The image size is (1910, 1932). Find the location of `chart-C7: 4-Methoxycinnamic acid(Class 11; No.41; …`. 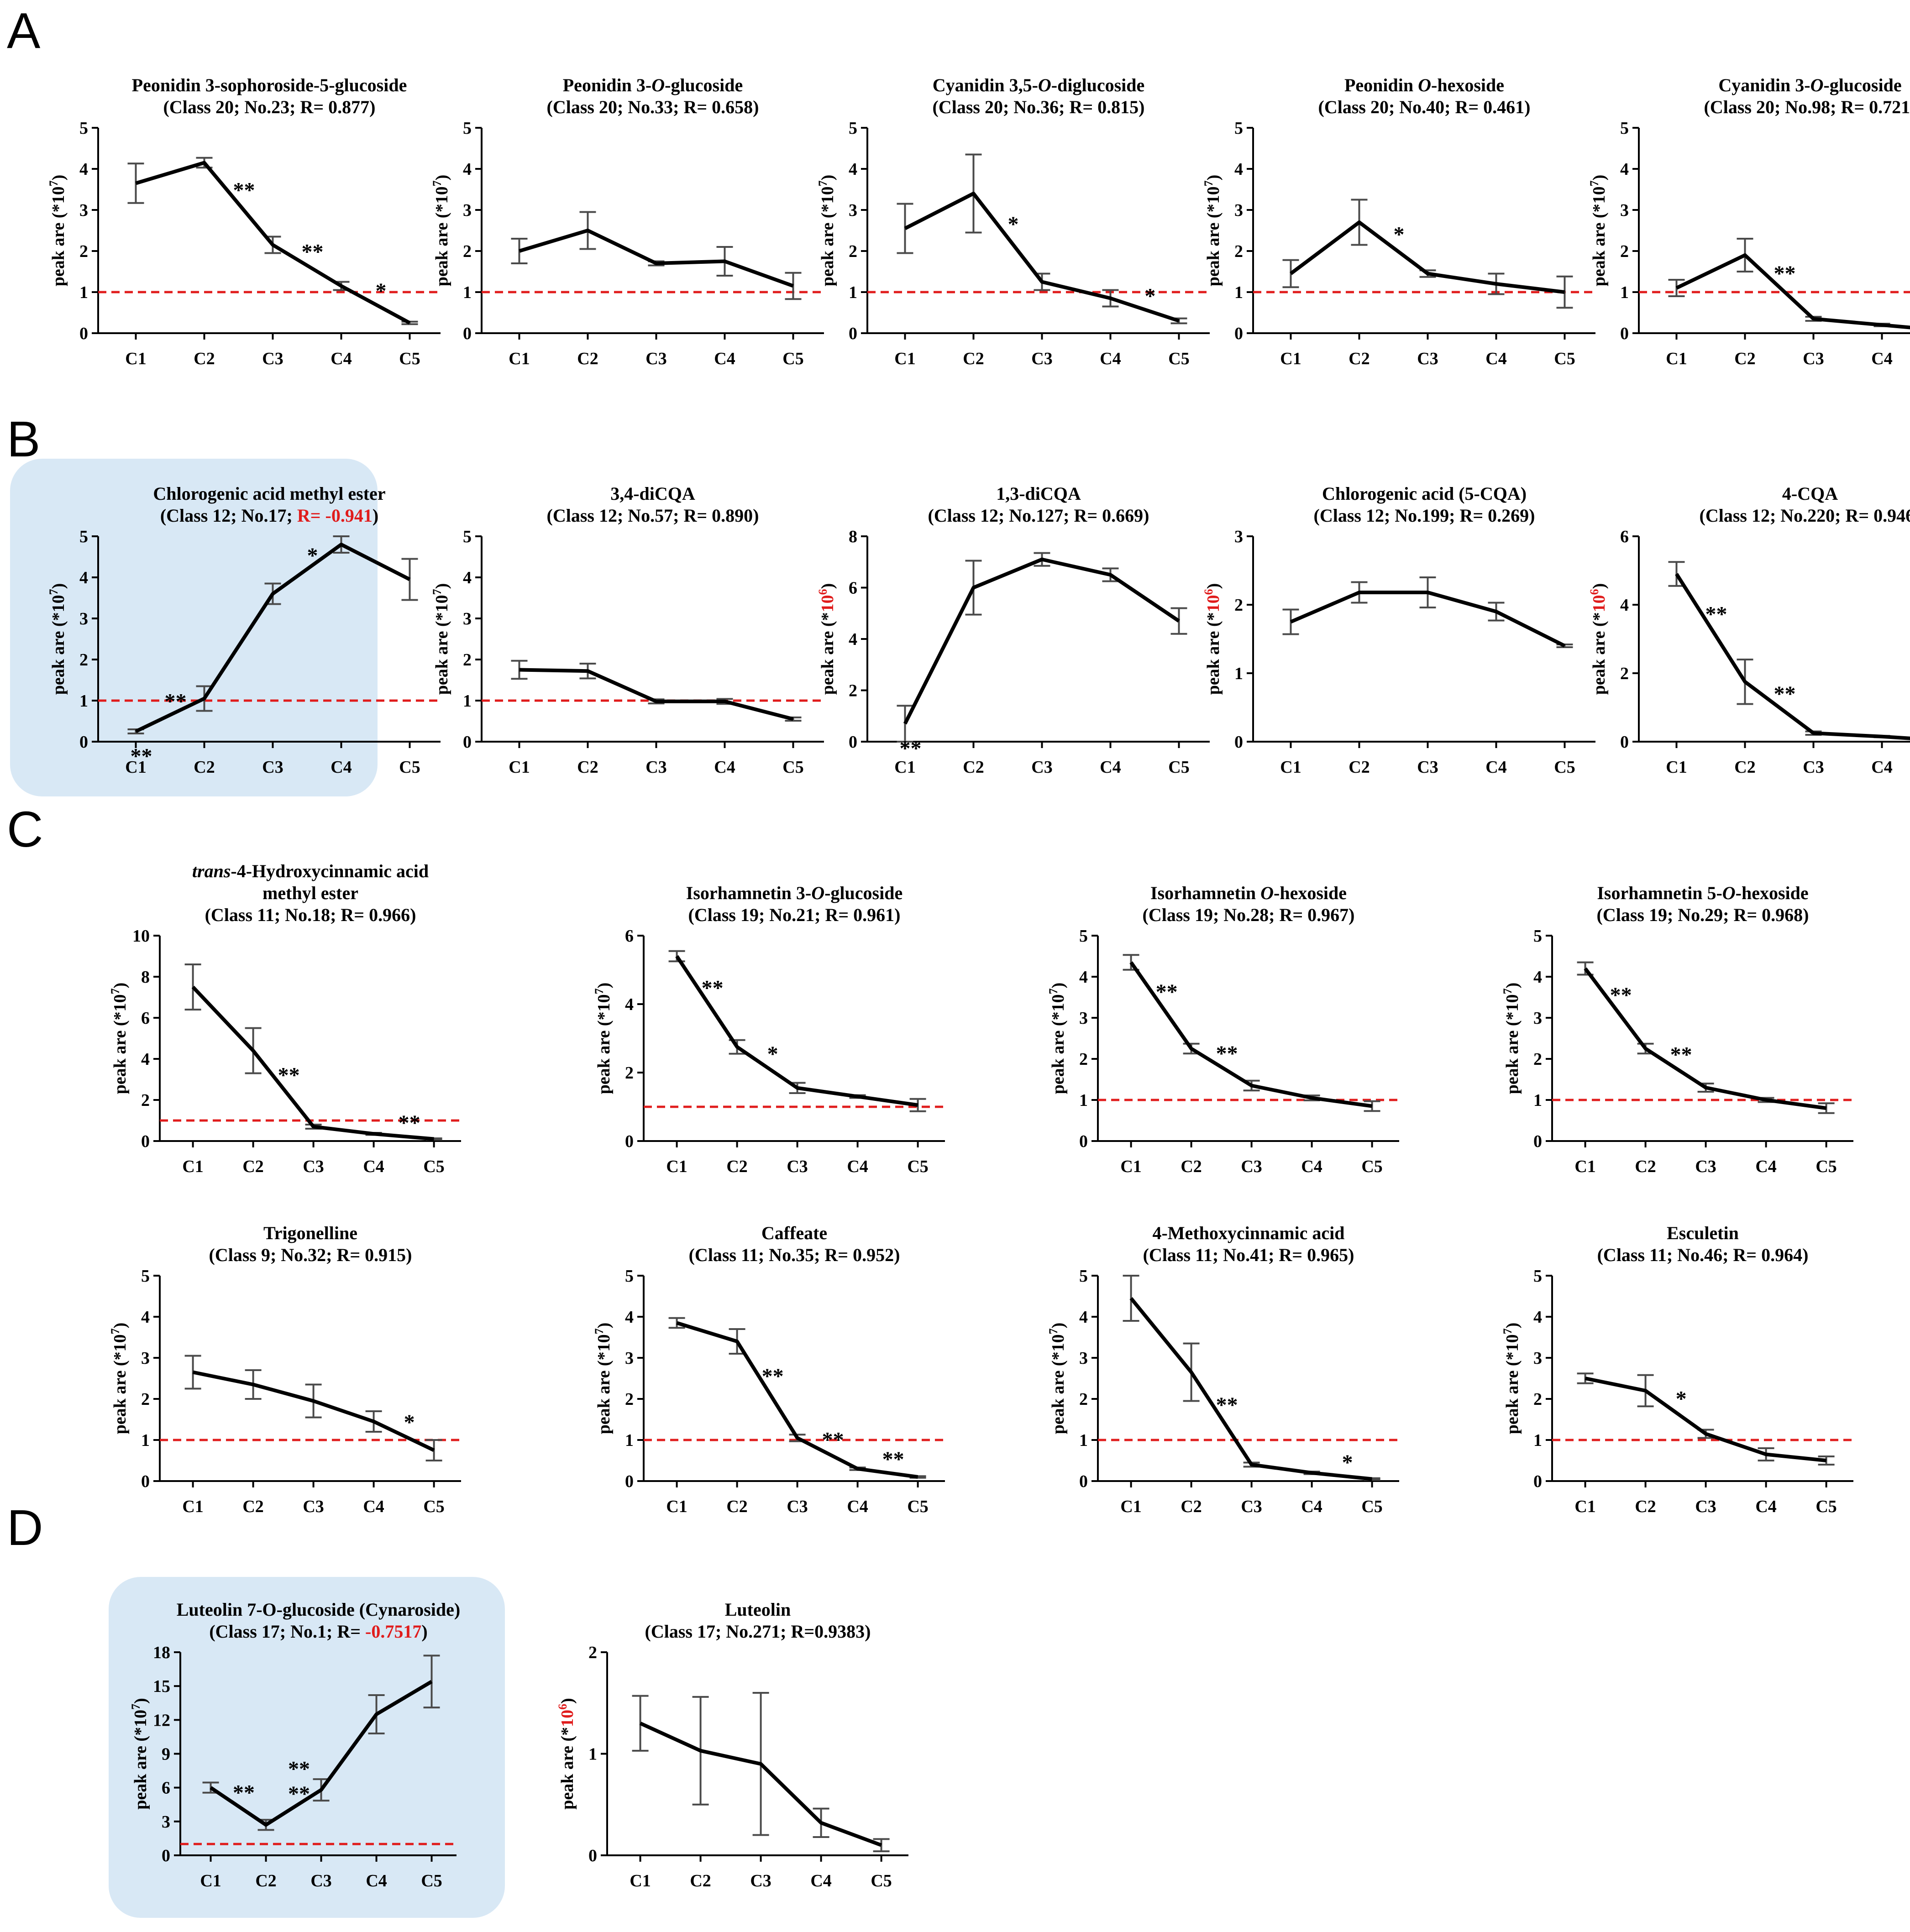

chart-C7: 4-Methoxycinnamic acid(Class 11; No.41; … is located at coordinates (1223, 1369).